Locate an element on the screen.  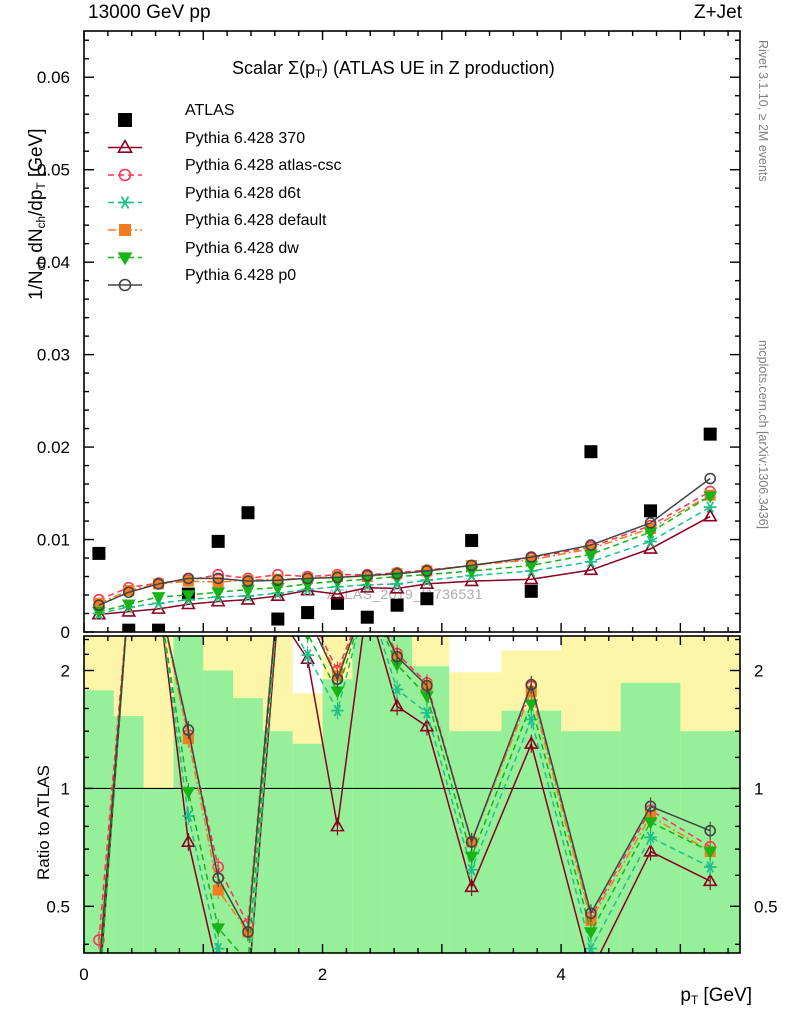
main-y-tick-label: 0.04 is located at coordinates (53, 262).